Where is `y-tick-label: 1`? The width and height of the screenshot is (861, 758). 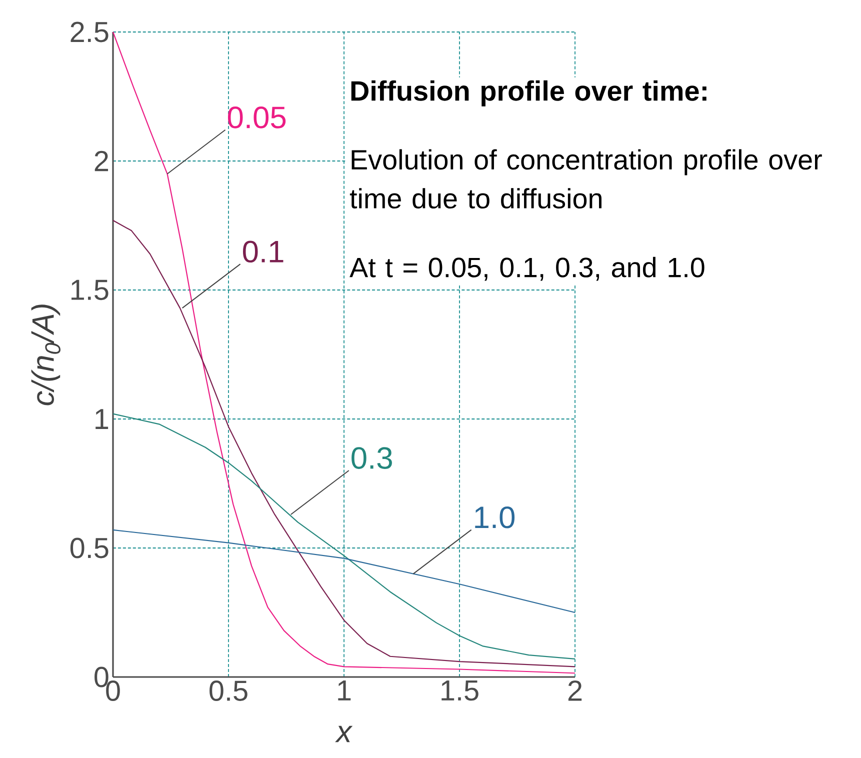 y-tick-label: 1 is located at coordinates (102, 419).